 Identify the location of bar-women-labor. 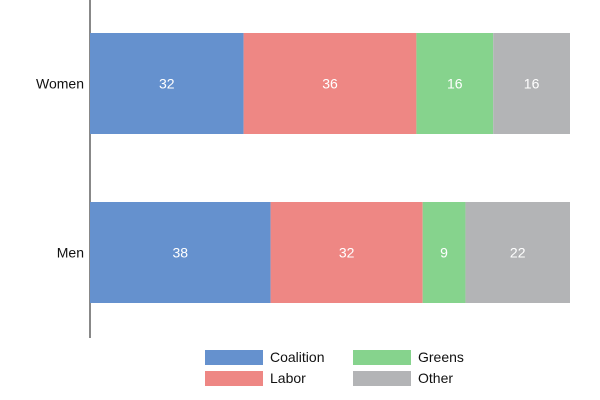
(330, 83).